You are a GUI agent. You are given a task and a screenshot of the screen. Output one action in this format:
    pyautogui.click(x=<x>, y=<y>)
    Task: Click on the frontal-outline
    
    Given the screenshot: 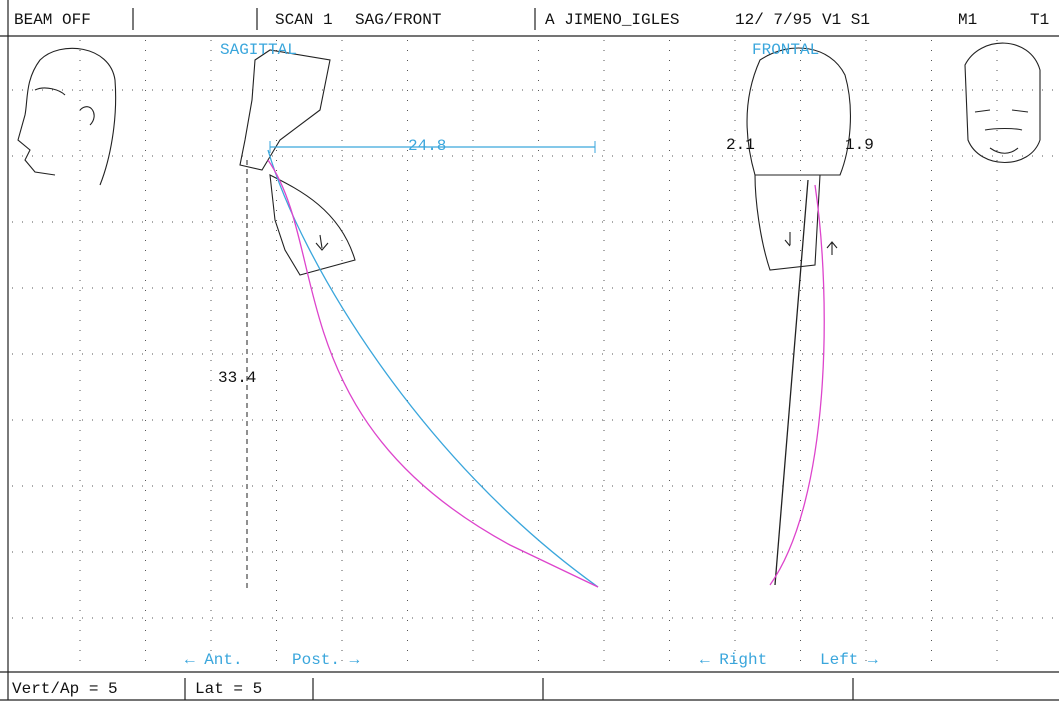 What is the action you would take?
    pyautogui.click(x=798, y=159)
    